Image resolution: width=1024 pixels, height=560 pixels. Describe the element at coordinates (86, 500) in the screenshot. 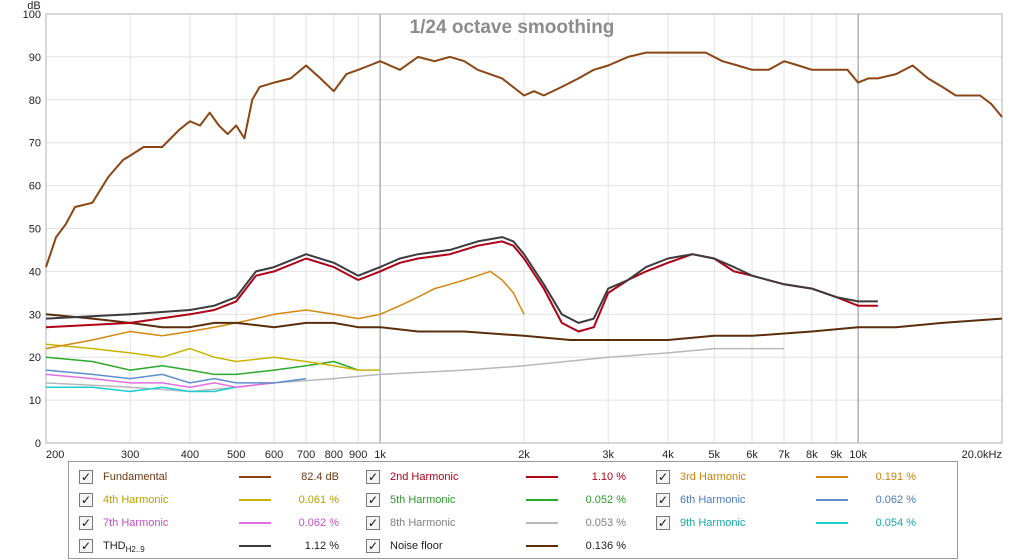

I see `legend-checkbox-4th-harmonic` at that location.